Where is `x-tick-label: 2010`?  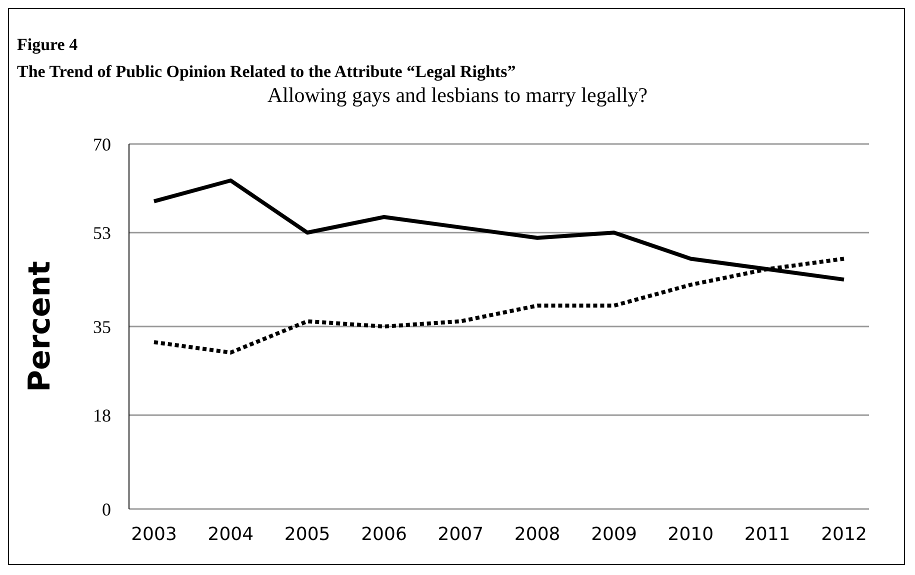 x-tick-label: 2010 is located at coordinates (691, 534).